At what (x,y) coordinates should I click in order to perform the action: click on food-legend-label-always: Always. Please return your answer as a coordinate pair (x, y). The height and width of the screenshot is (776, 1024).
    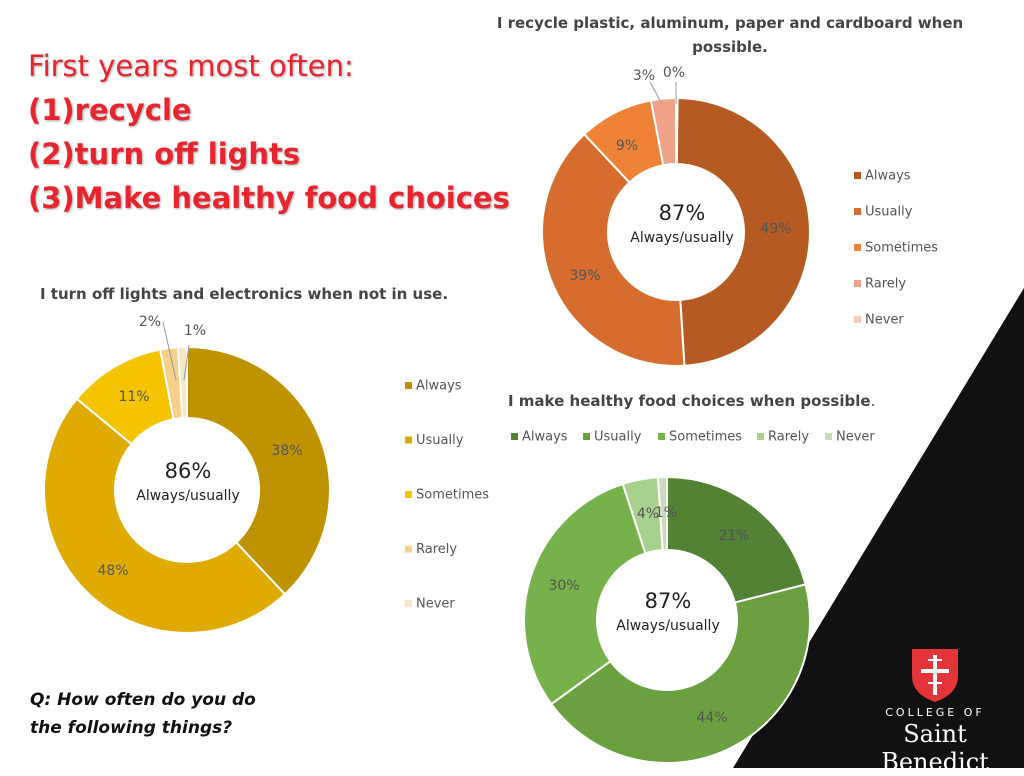
    Looking at the image, I should click on (545, 437).